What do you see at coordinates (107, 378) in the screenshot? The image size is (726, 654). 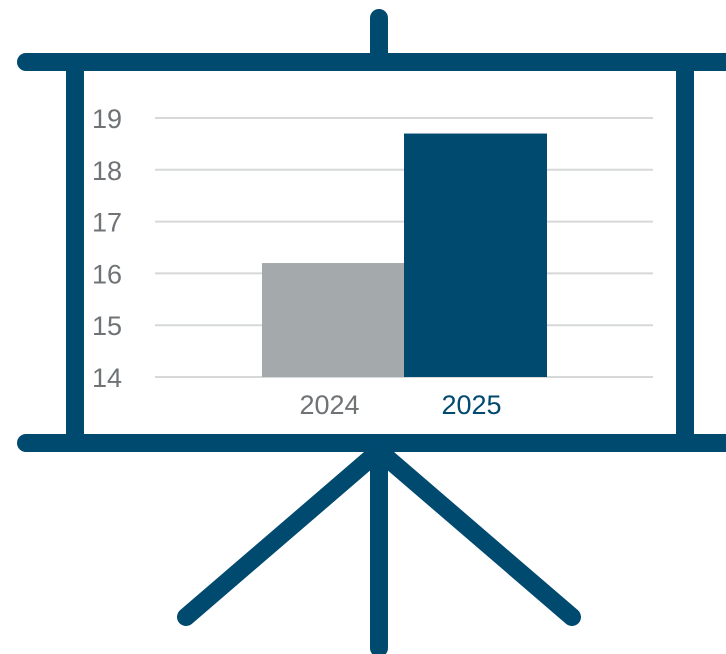 I see `y-tick-label: 14` at bounding box center [107, 378].